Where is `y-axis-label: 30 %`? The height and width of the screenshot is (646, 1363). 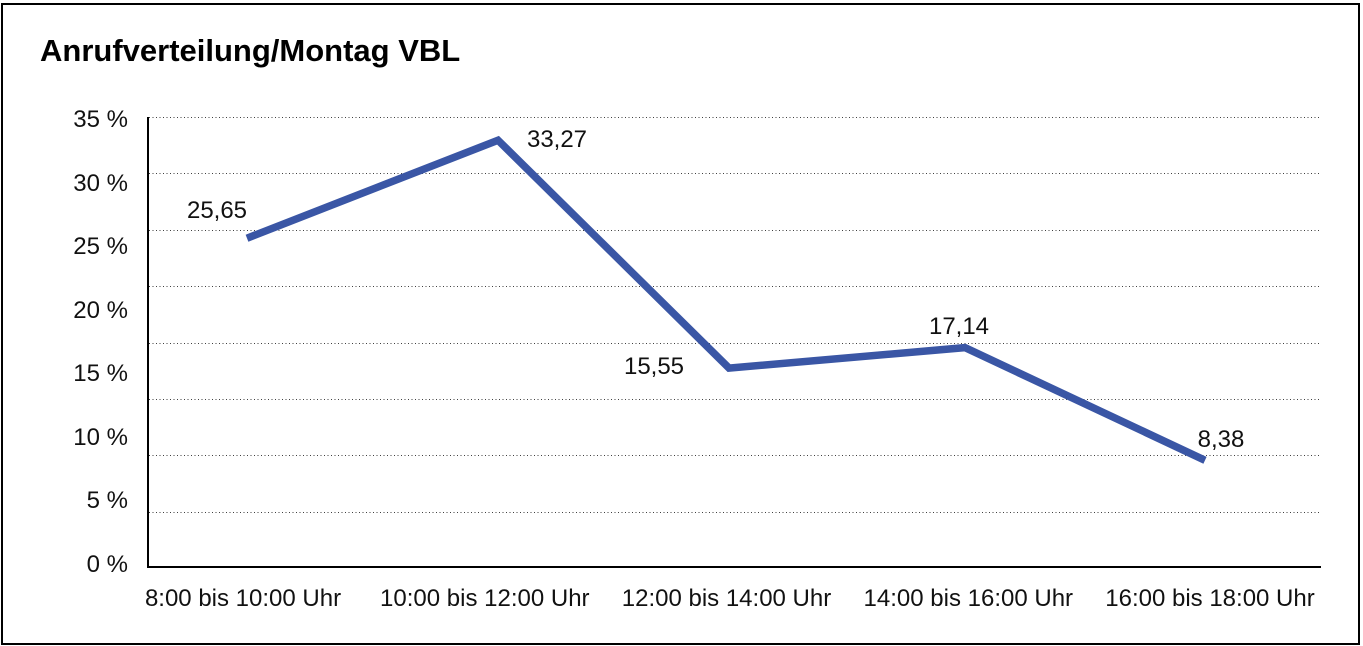
y-axis-label: 30 % is located at coordinates (100, 183).